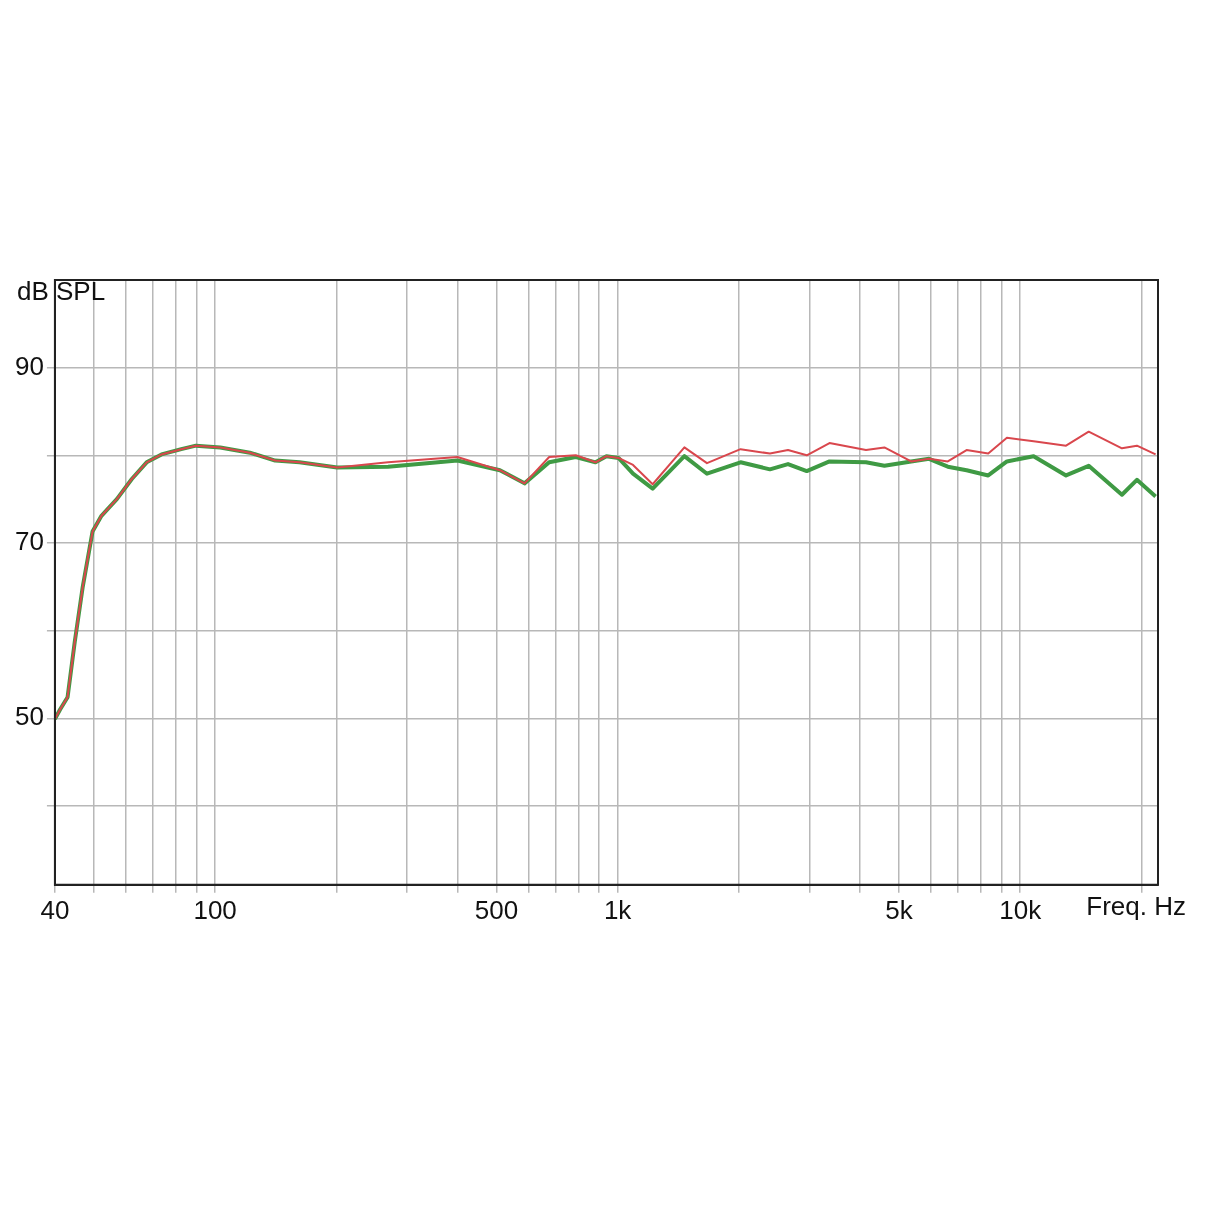  What do you see at coordinates (215, 909) in the screenshot?
I see `x-tick-label: 100` at bounding box center [215, 909].